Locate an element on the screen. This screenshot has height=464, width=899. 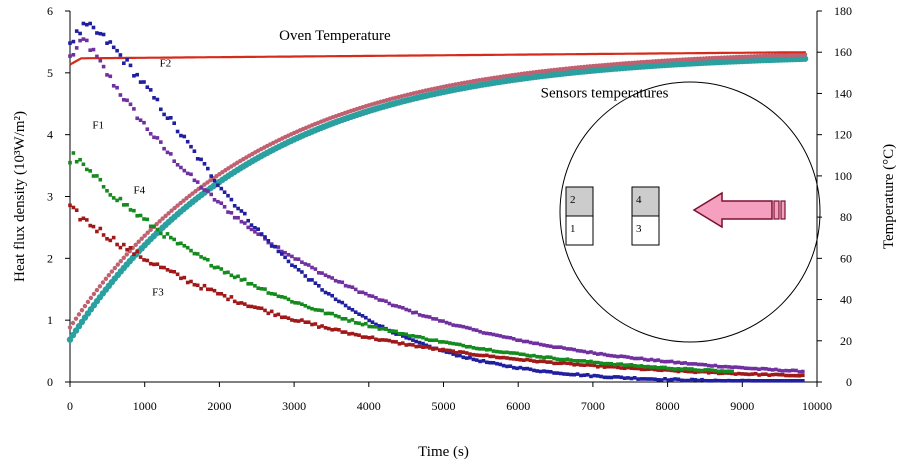
annotation-f2: F2 is located at coordinates (166, 64).